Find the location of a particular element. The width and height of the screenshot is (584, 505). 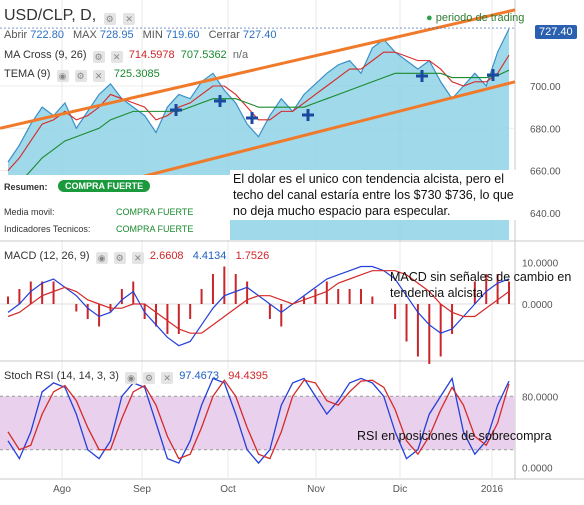

symbol-title: USD/CLP, D, ⚙ ✕ is located at coordinates (70, 16).